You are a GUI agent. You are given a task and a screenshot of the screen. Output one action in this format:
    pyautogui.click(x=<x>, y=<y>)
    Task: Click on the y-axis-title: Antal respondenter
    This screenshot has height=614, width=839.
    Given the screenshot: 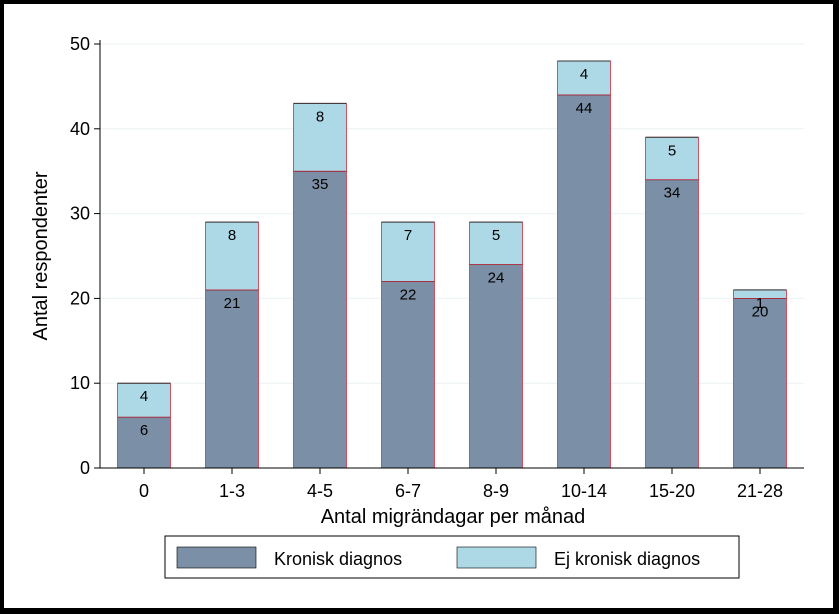 What is the action you would take?
    pyautogui.click(x=41, y=255)
    